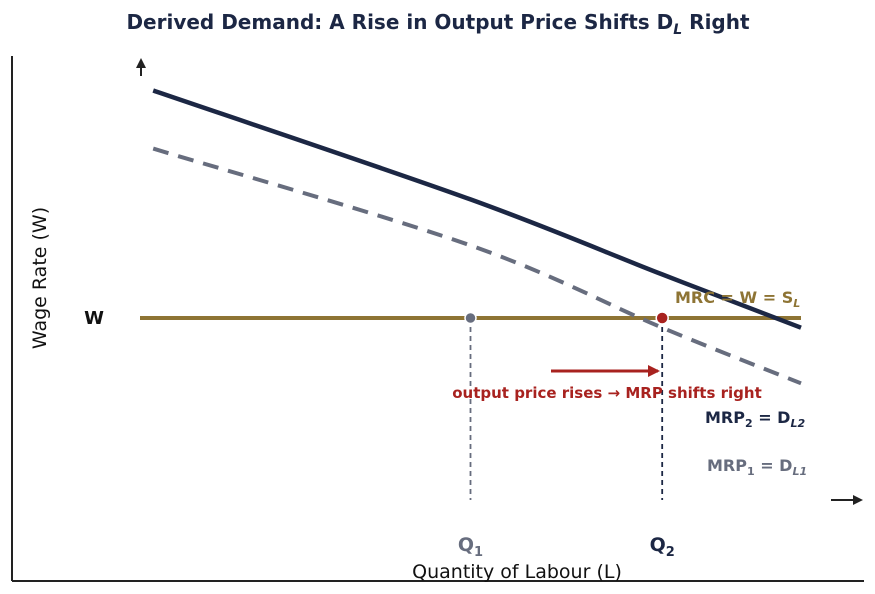  I want to click on mrp2-label-c: = D, so click(772, 417).